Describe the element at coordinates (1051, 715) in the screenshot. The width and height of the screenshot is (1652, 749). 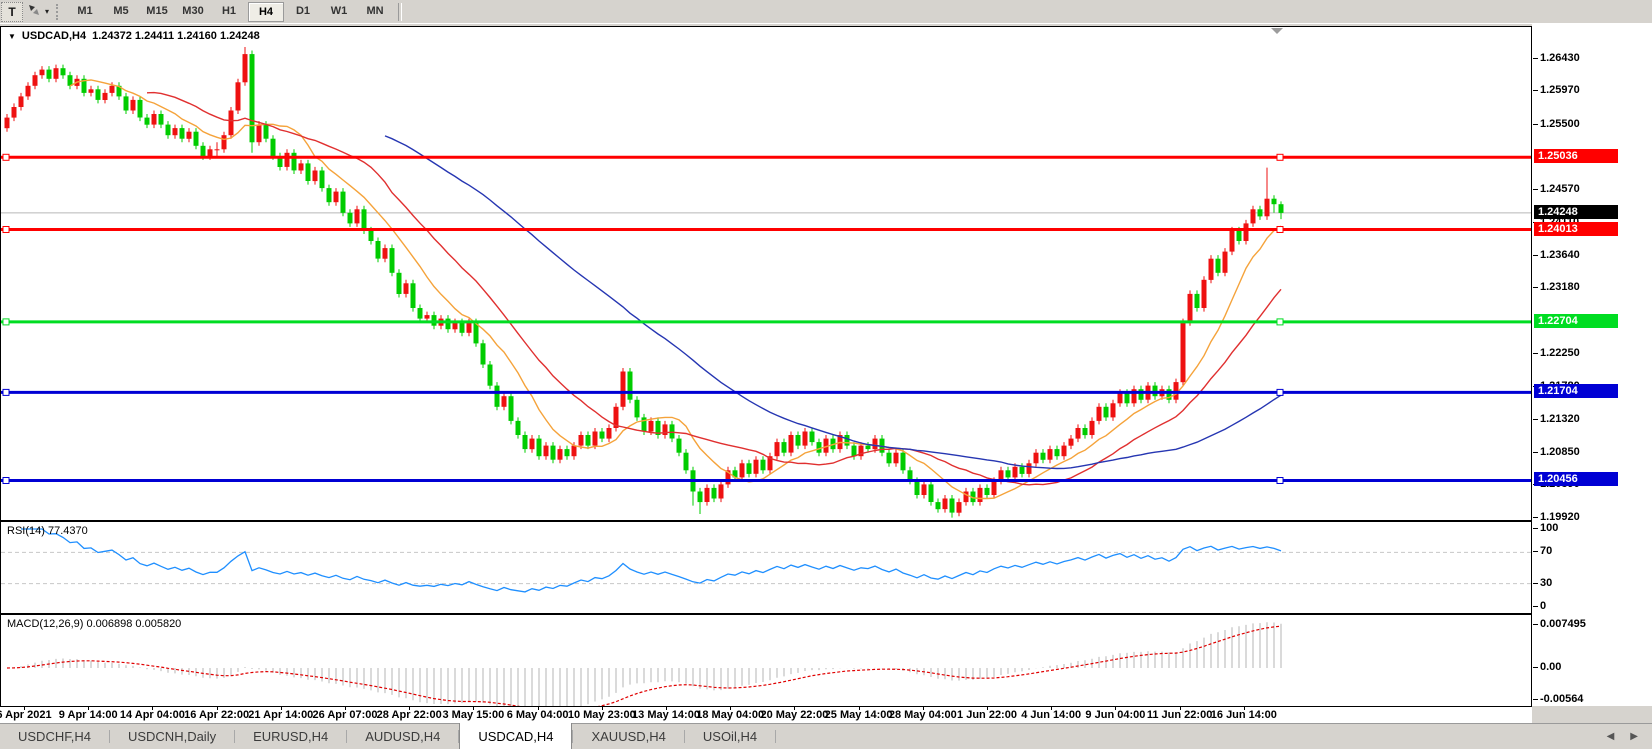
I see `time-label: 4 Jun 14:00` at that location.